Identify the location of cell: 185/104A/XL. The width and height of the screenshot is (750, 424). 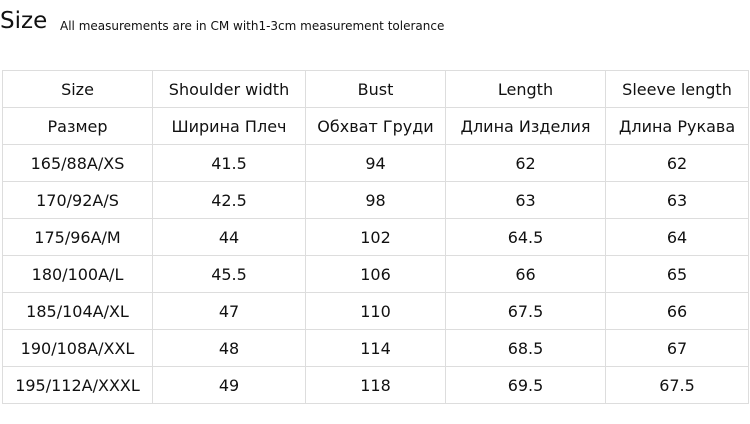
(77, 311).